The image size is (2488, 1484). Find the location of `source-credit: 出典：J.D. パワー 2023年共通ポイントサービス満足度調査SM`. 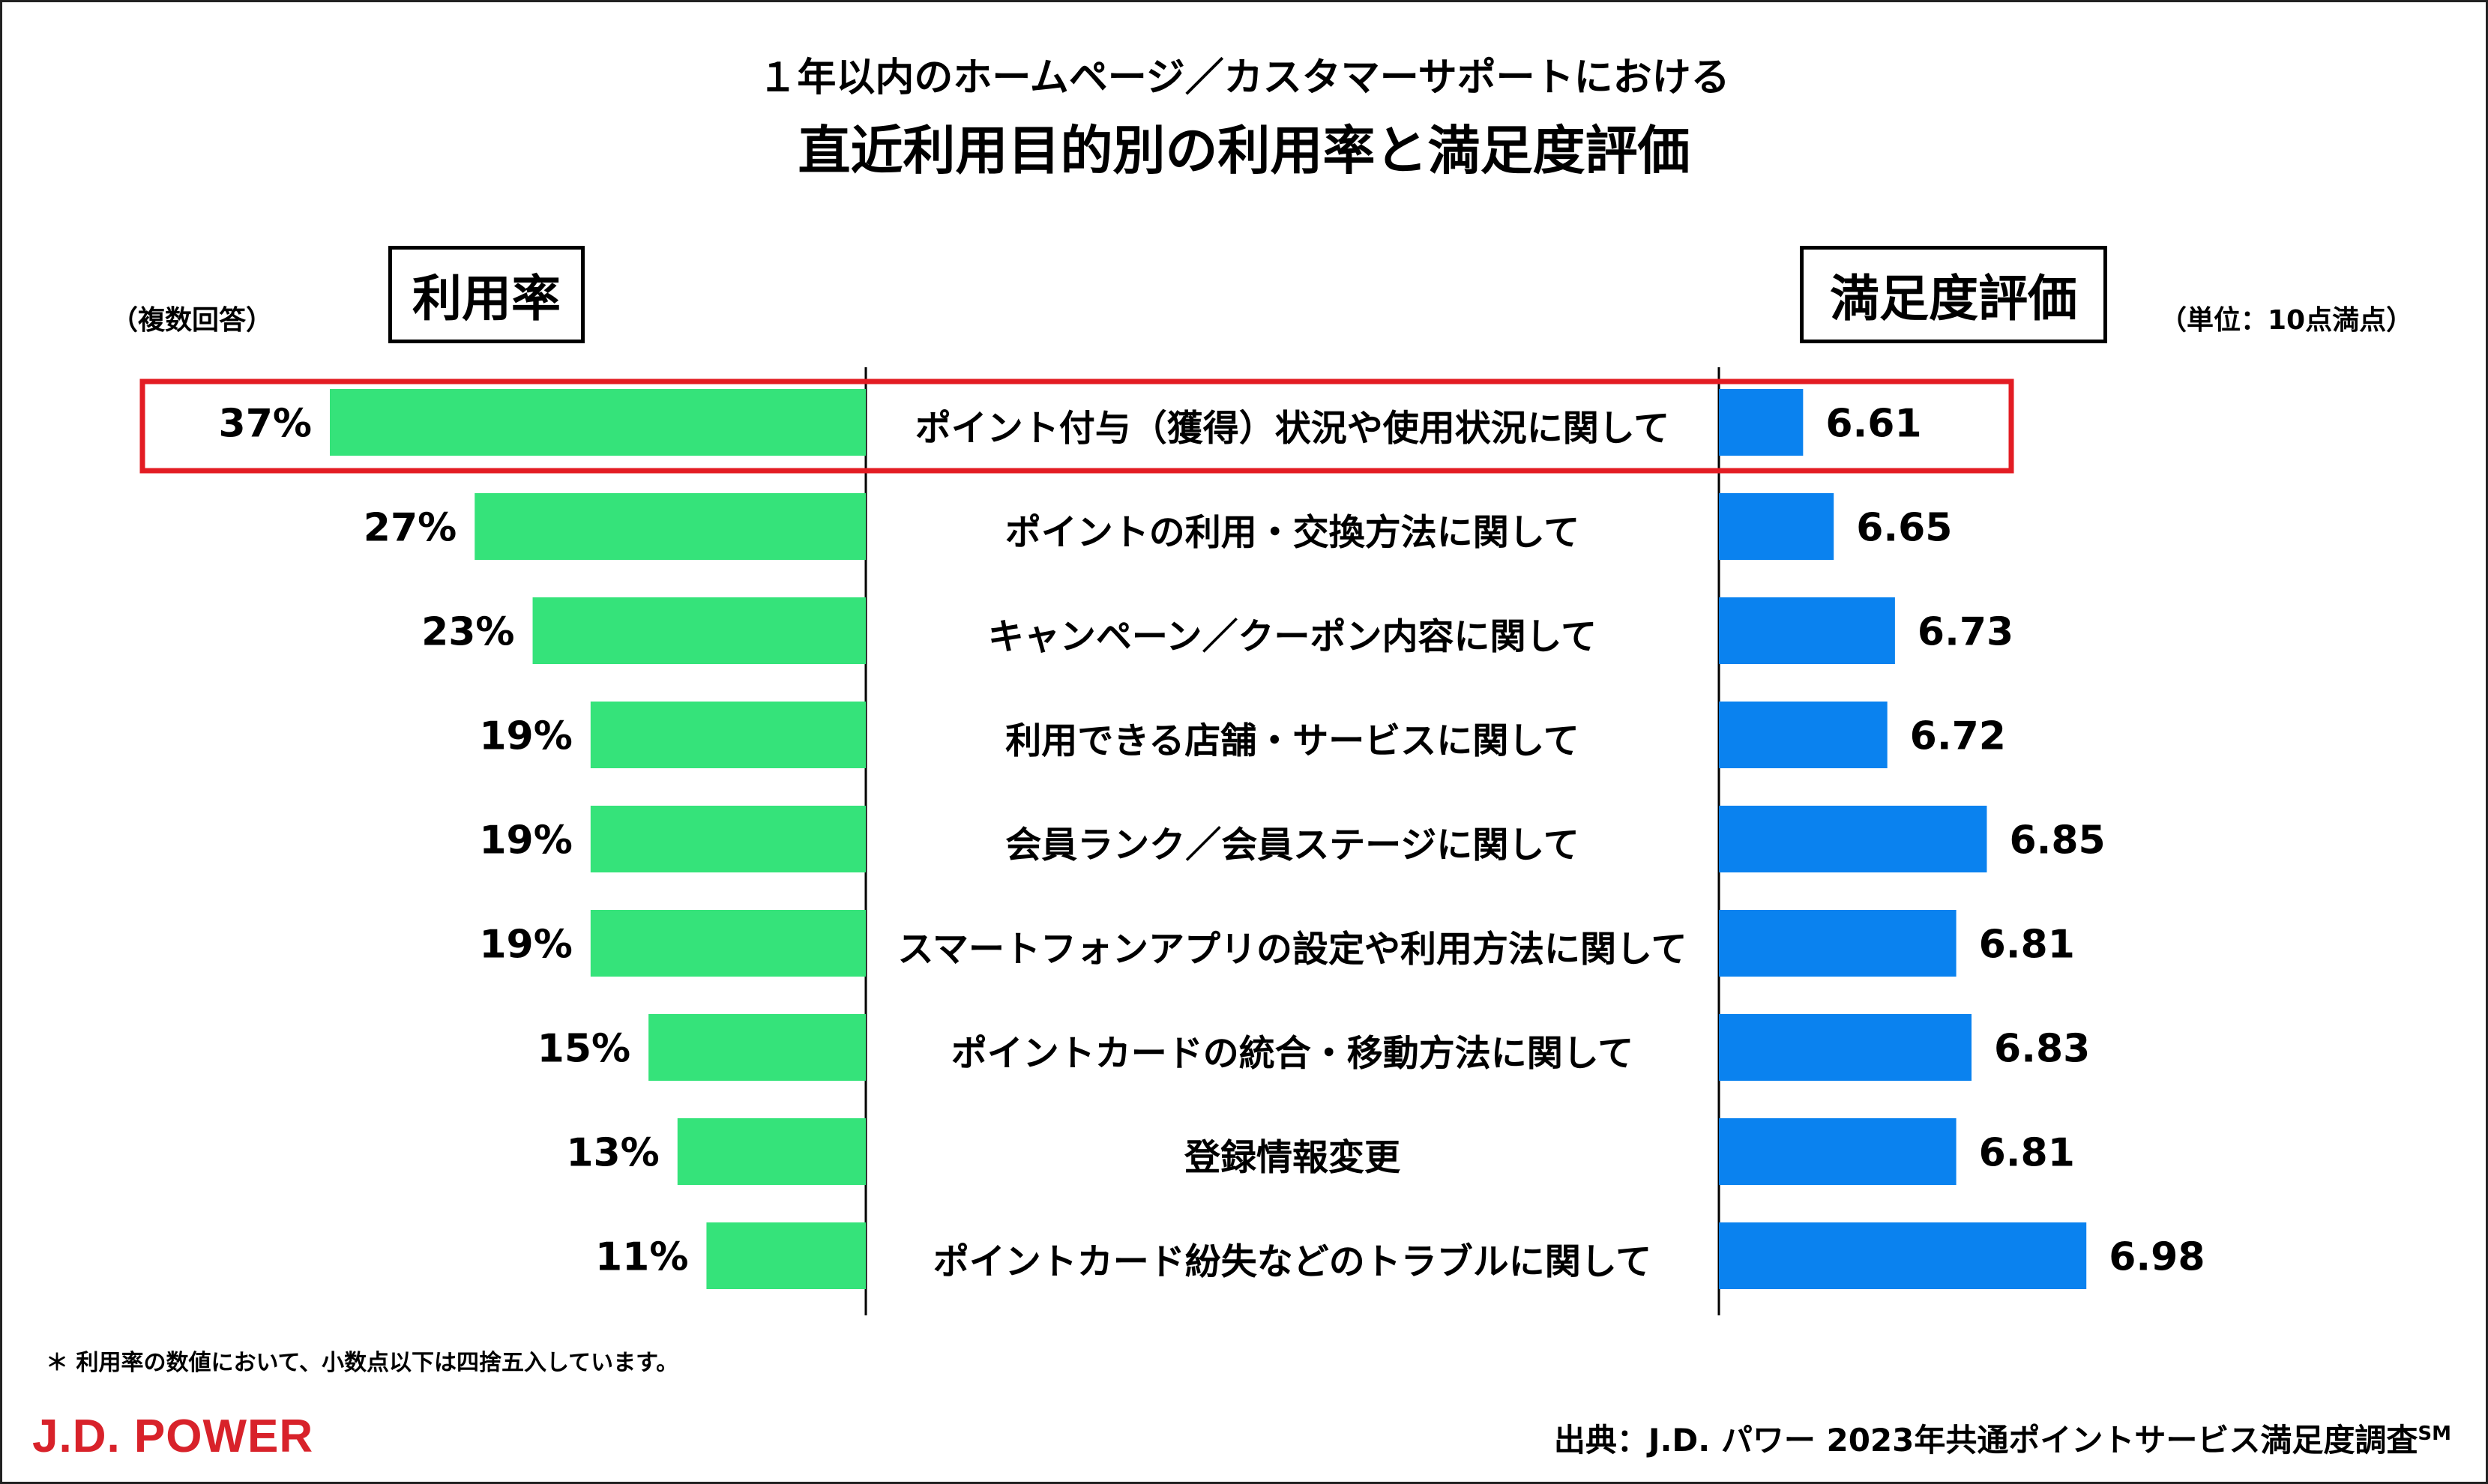

source-credit: 出典：J.D. パワー 2023年共通ポイントサービス満足度調査SM is located at coordinates (2002, 1438).